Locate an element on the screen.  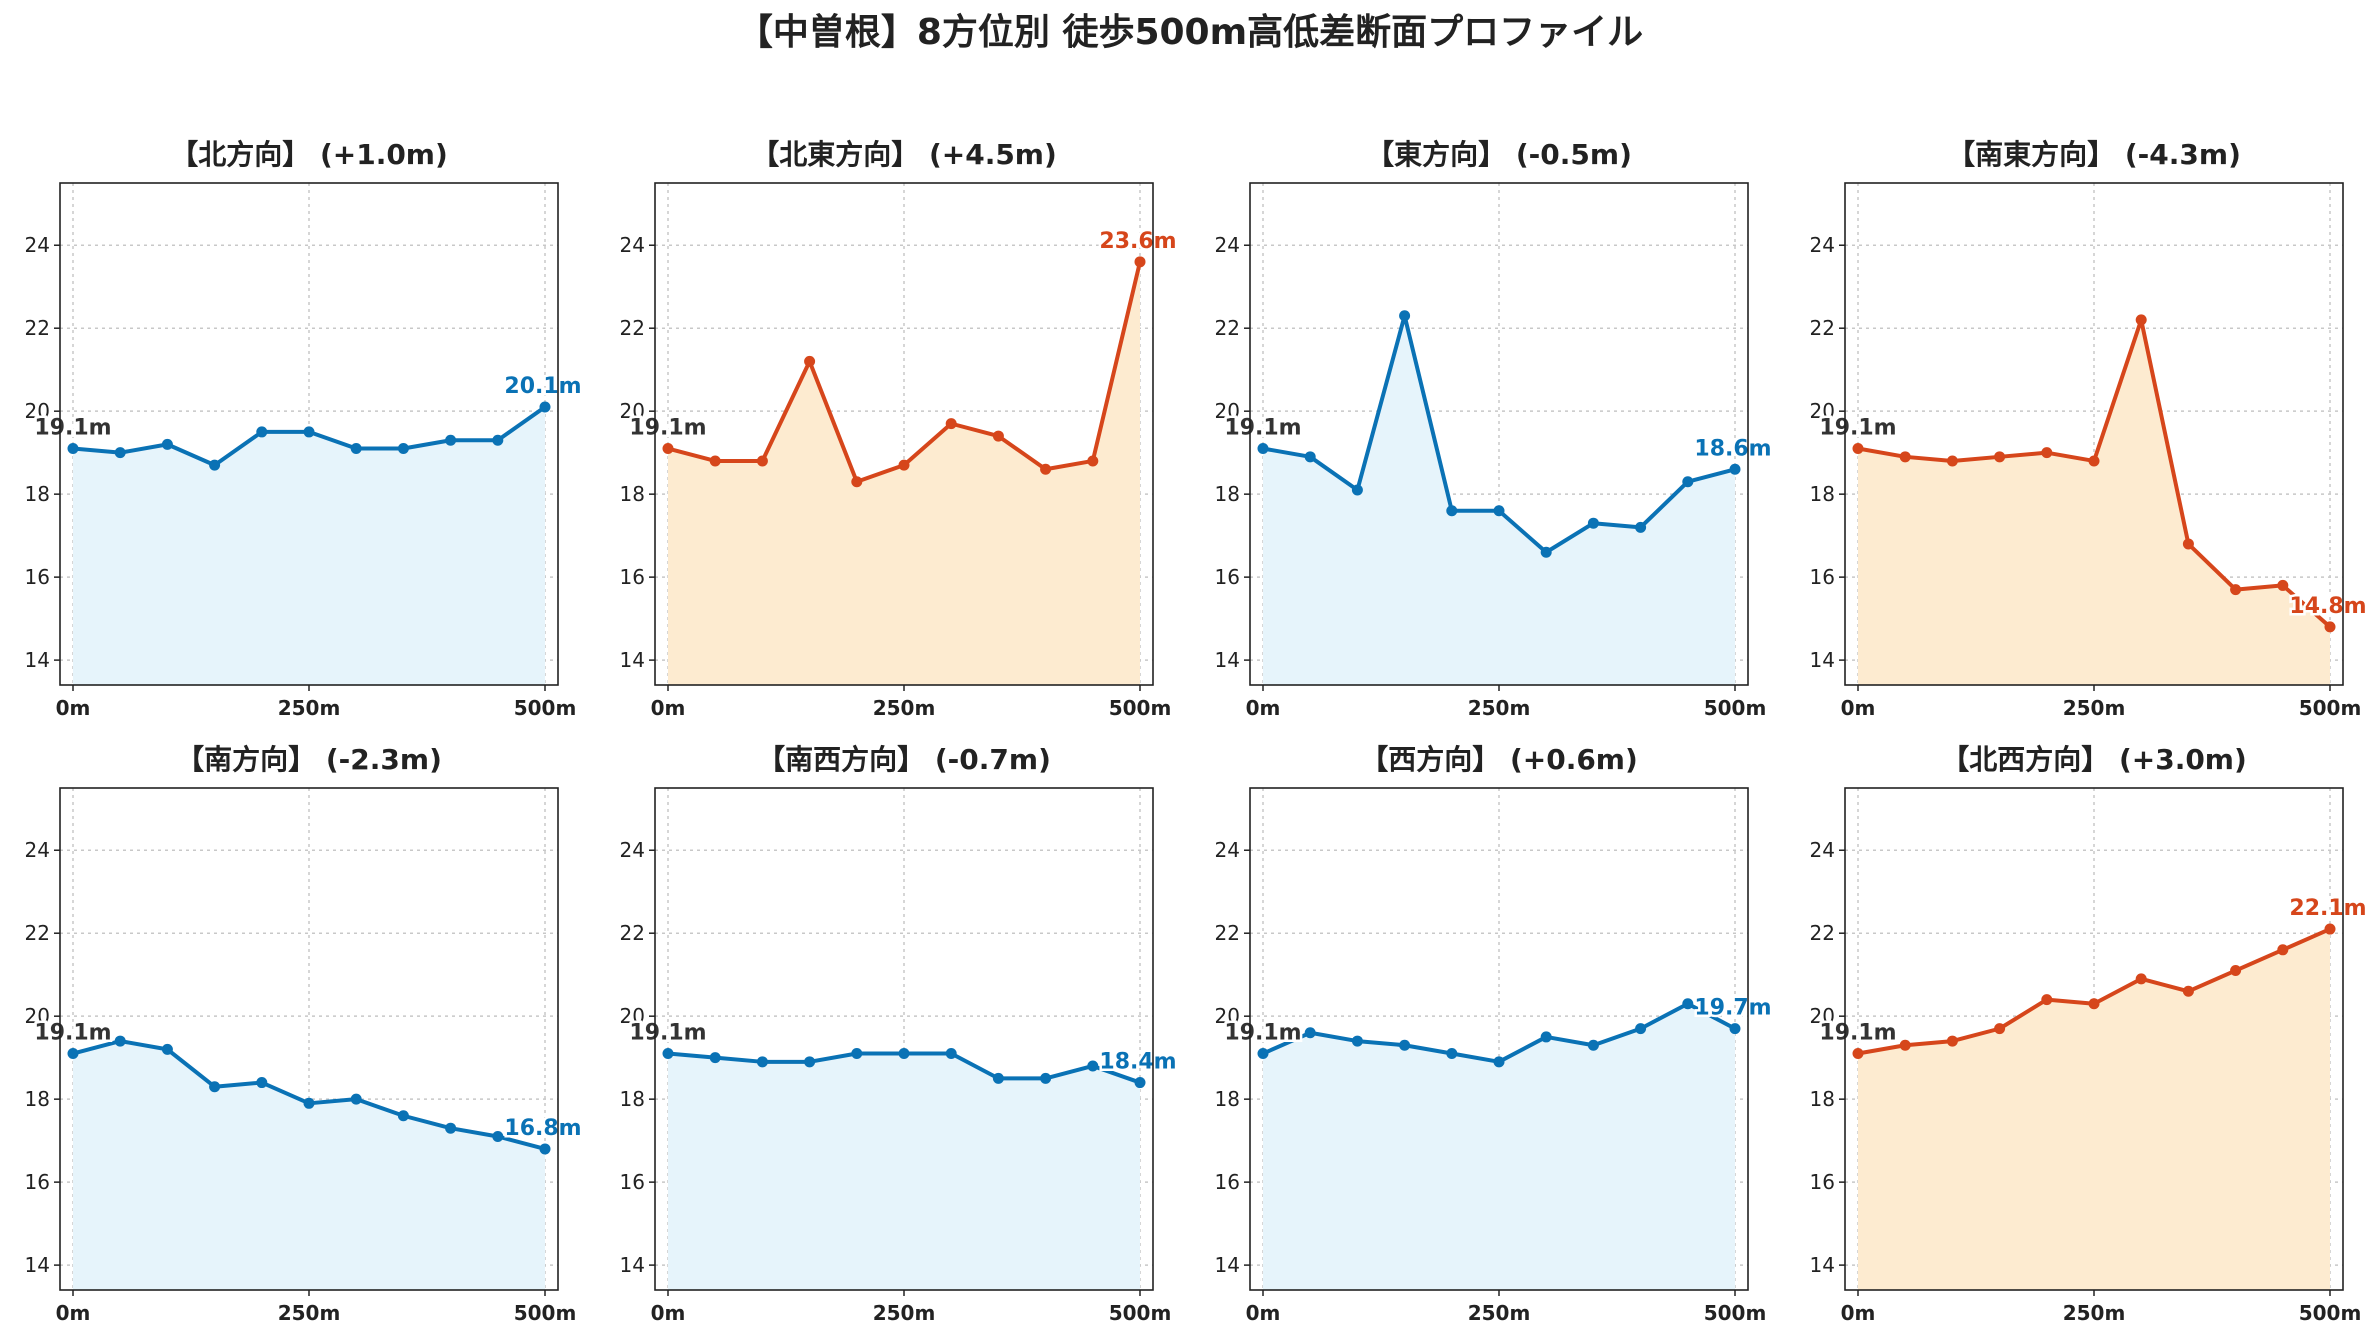
panel-title: 【北西方向】 (+3.0m) is located at coordinates (2094, 759).